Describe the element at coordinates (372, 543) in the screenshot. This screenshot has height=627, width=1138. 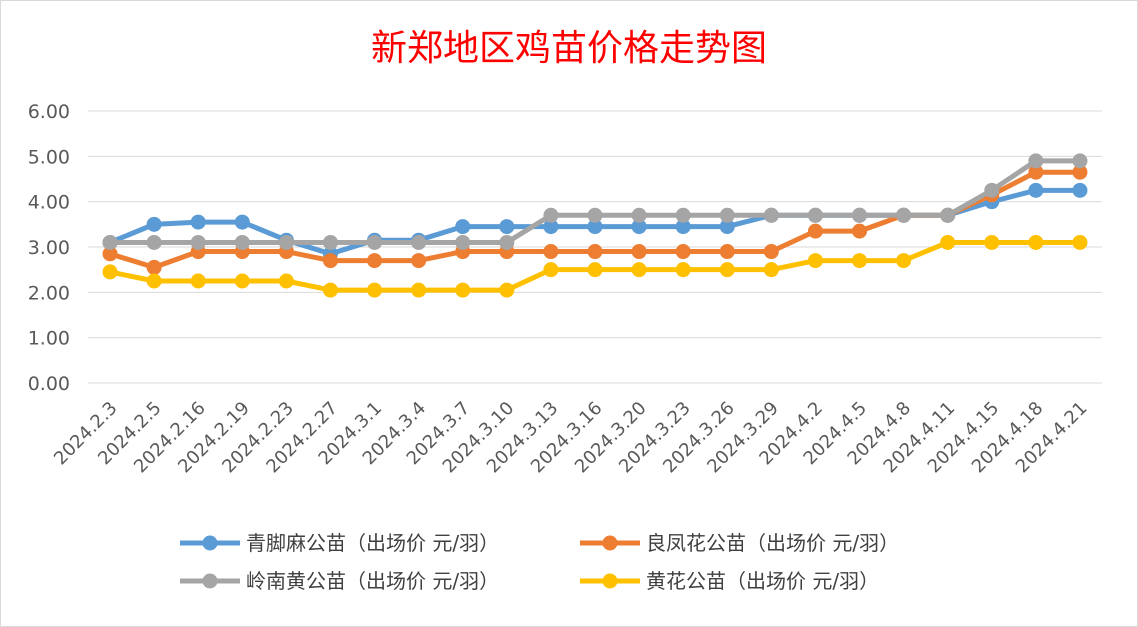
I see `legend-label: 青脚麻公苗（出场价 元/羽）` at that location.